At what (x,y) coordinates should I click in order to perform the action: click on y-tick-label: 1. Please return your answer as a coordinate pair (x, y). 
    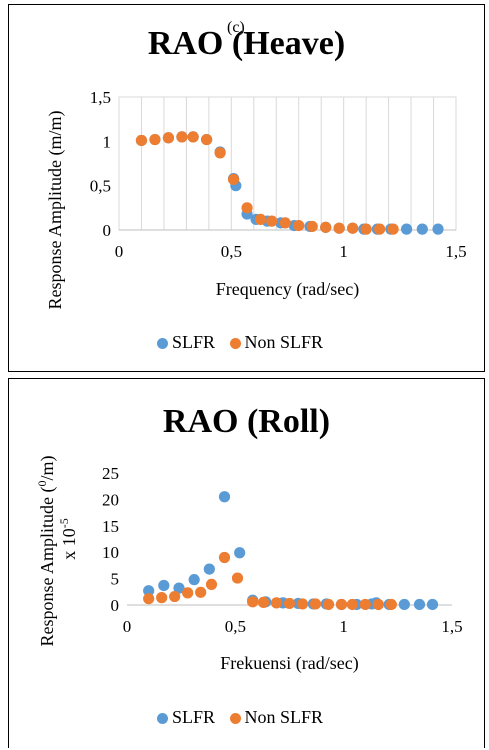
    Looking at the image, I should click on (107, 141).